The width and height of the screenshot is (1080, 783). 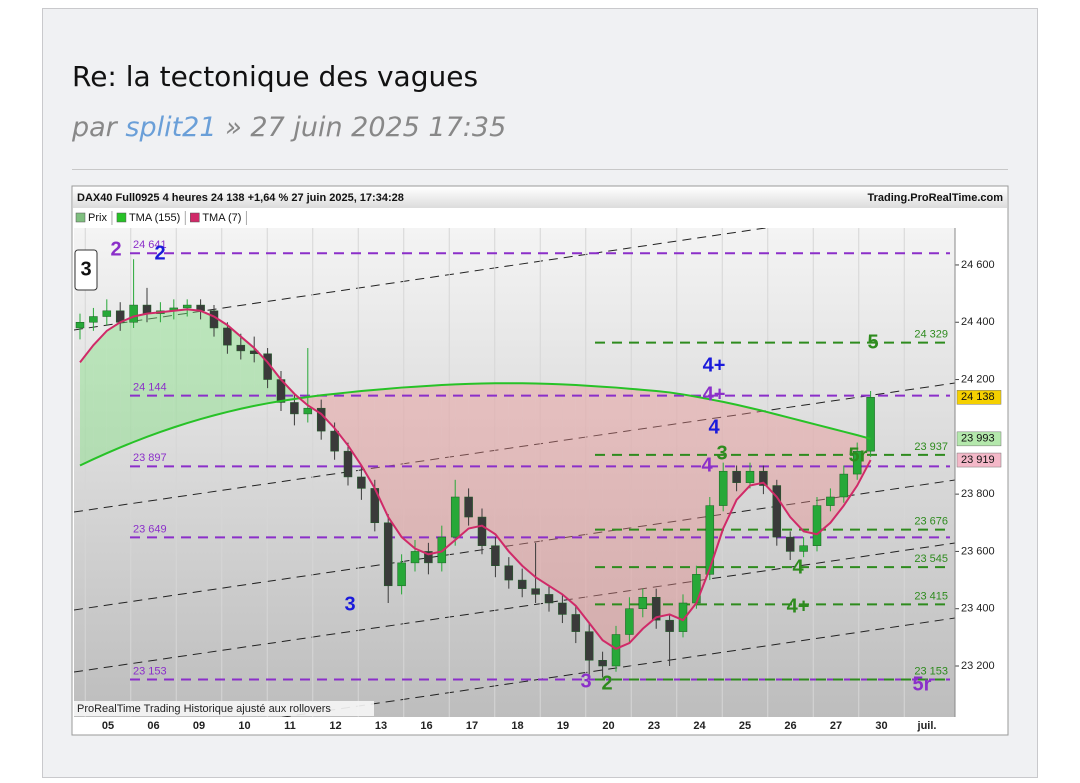 What do you see at coordinates (475, 424) in the screenshot?
I see `tma-line` at bounding box center [475, 424].